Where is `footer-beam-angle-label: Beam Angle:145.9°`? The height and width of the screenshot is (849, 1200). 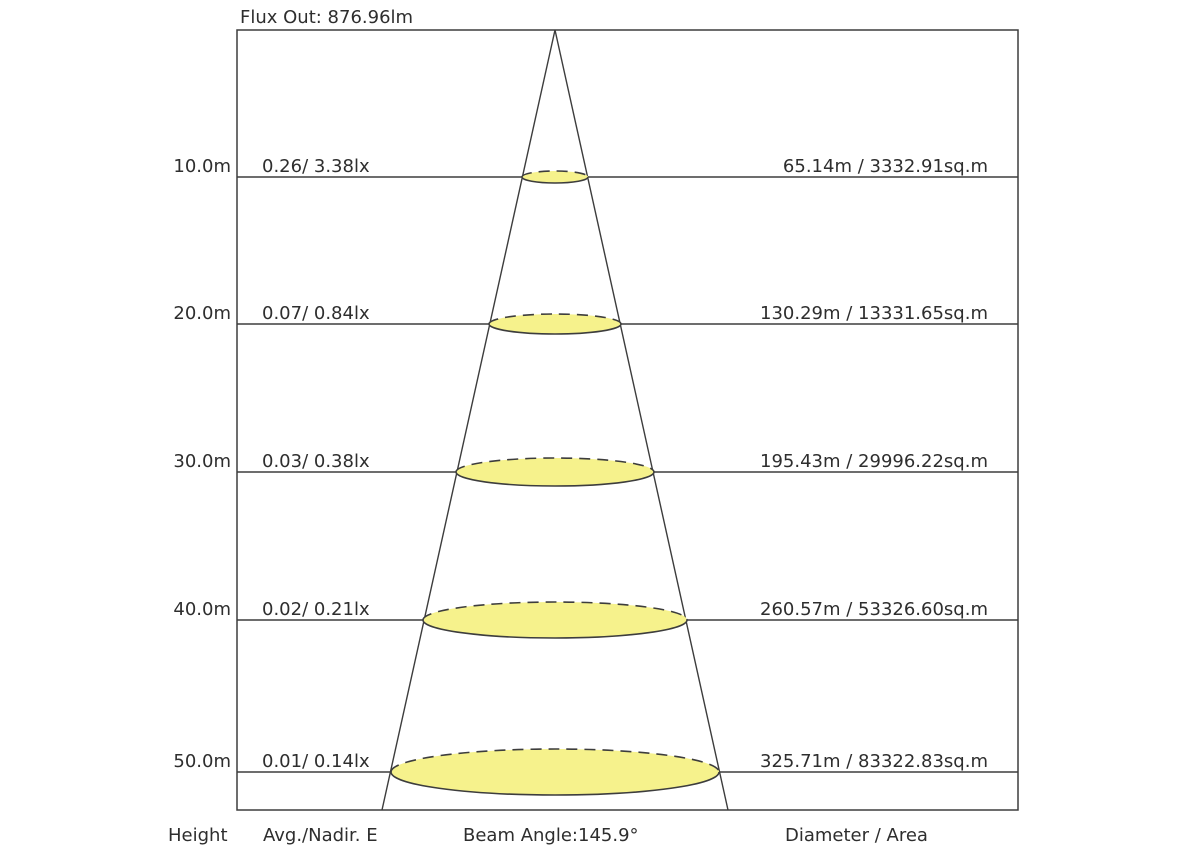 footer-beam-angle-label: Beam Angle:145.9° is located at coordinates (551, 835).